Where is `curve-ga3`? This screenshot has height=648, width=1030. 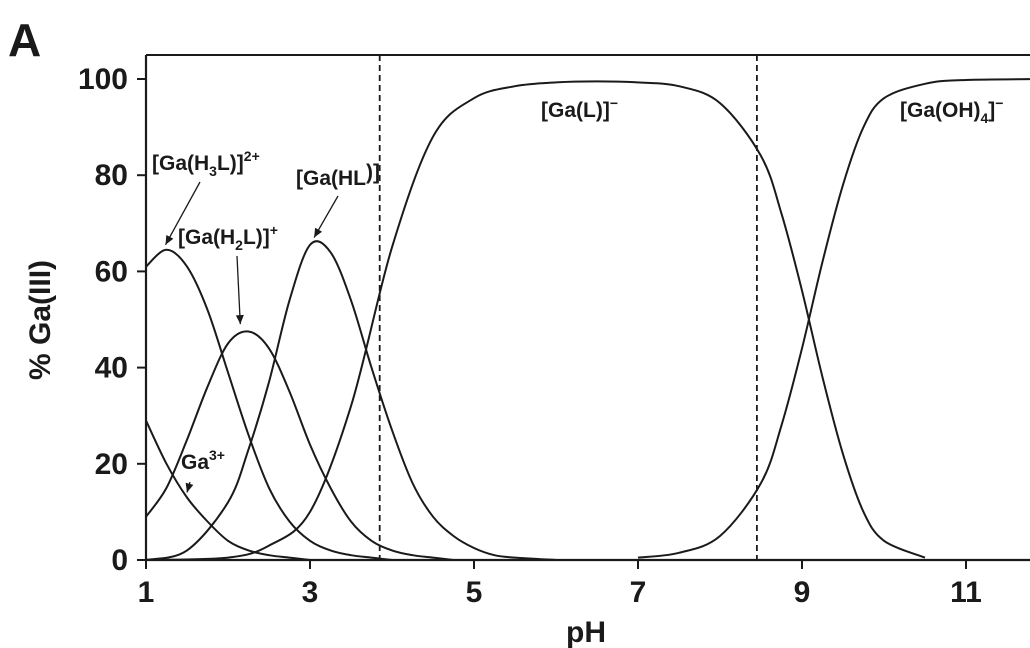
curve-ga3 is located at coordinates (228, 490).